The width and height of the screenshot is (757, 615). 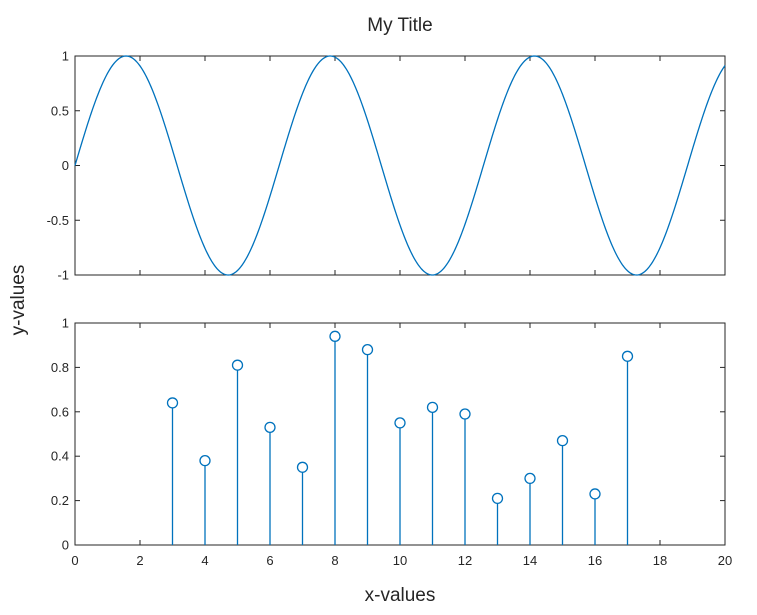 What do you see at coordinates (725, 560) in the screenshot?
I see `x-tick-label-10: 20` at bounding box center [725, 560].